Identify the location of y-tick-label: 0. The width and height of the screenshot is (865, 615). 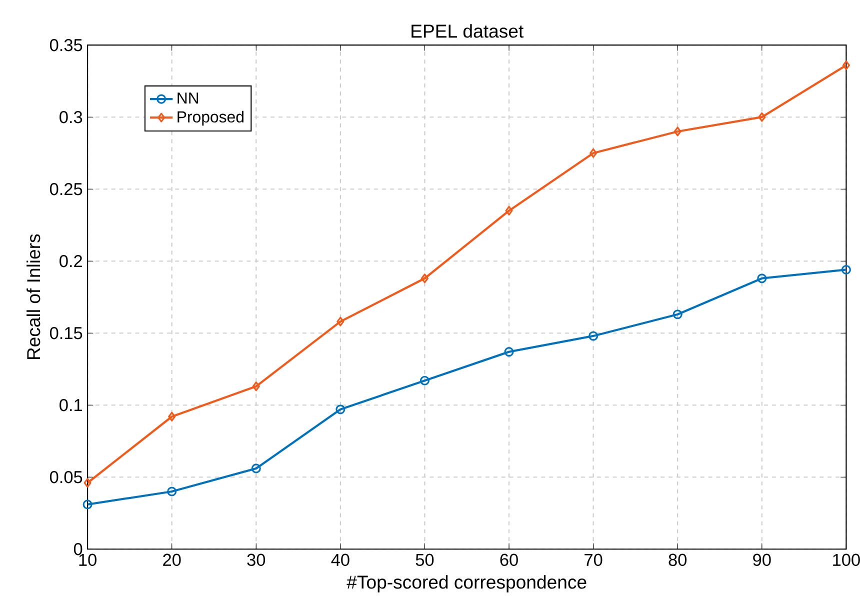
(78, 549).